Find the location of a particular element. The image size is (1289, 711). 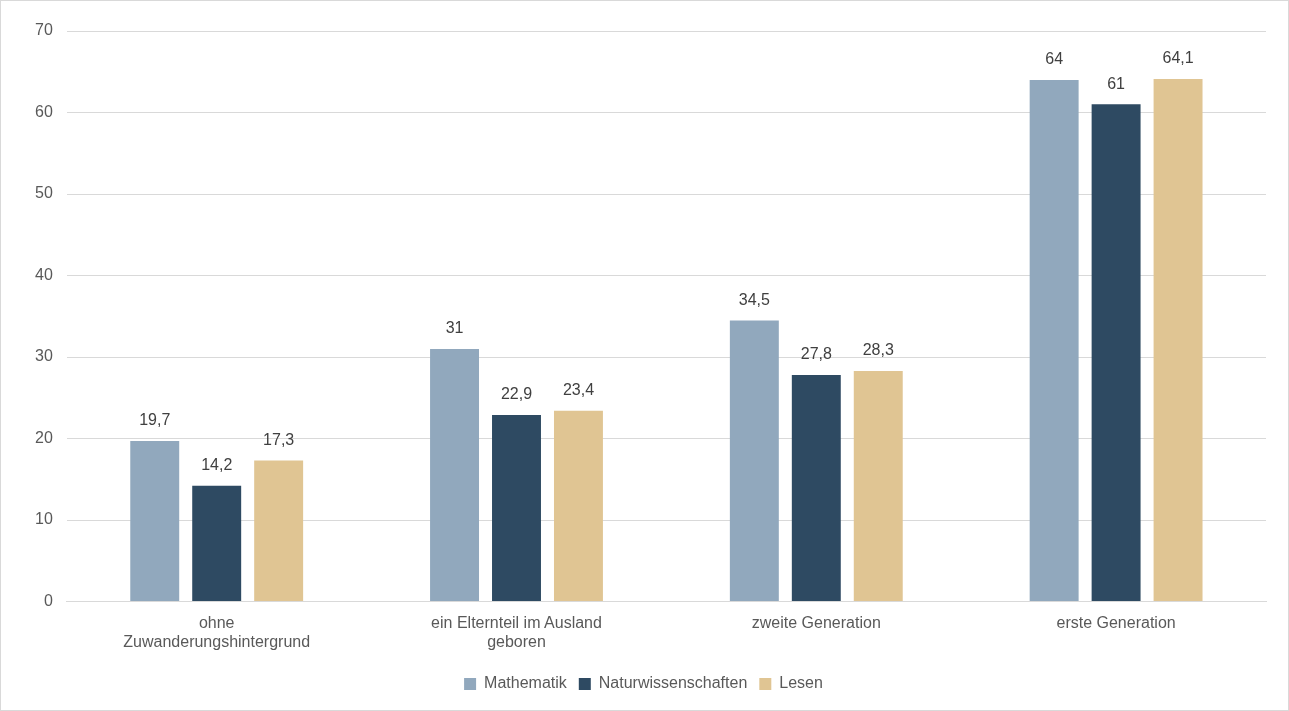

x-tick-label: ohne Zuwanderungshintergrund is located at coordinates (217, 631).